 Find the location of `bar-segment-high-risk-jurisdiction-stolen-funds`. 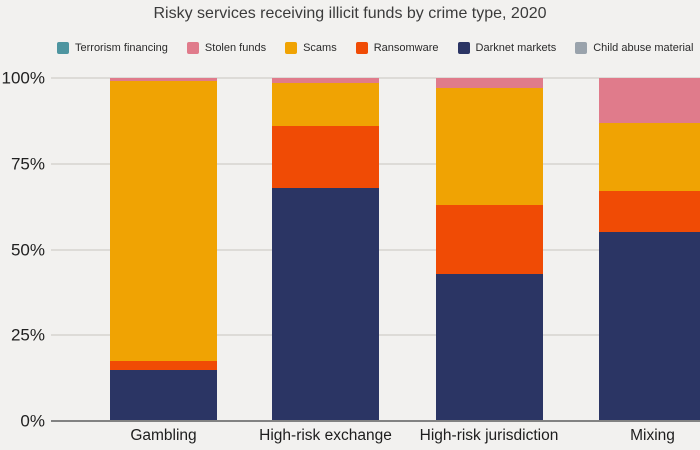

bar-segment-high-risk-jurisdiction-stolen-funds is located at coordinates (489, 83).